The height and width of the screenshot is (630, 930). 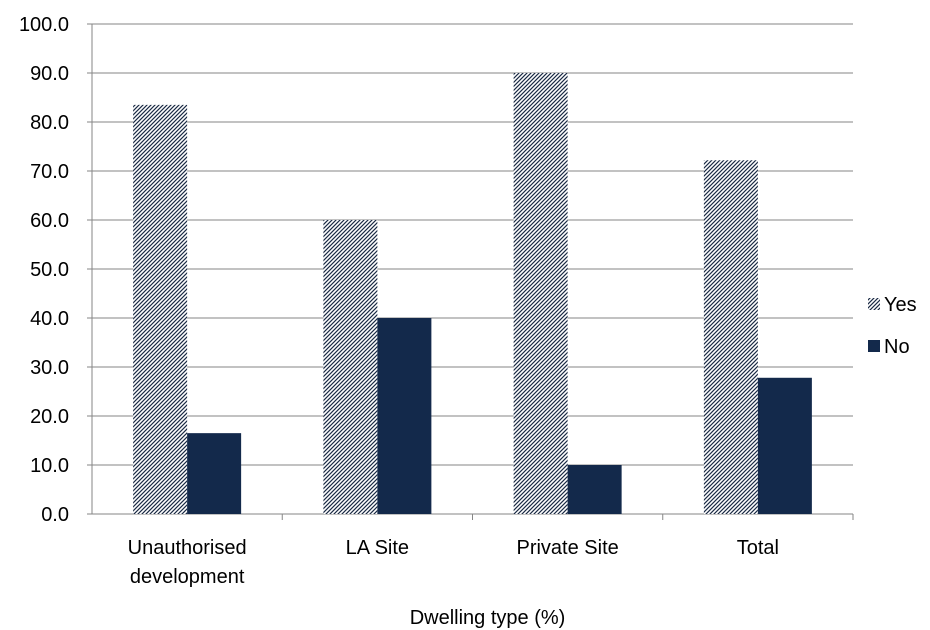 What do you see at coordinates (55, 515) in the screenshot?
I see `y-tick-label: 0.0` at bounding box center [55, 515].